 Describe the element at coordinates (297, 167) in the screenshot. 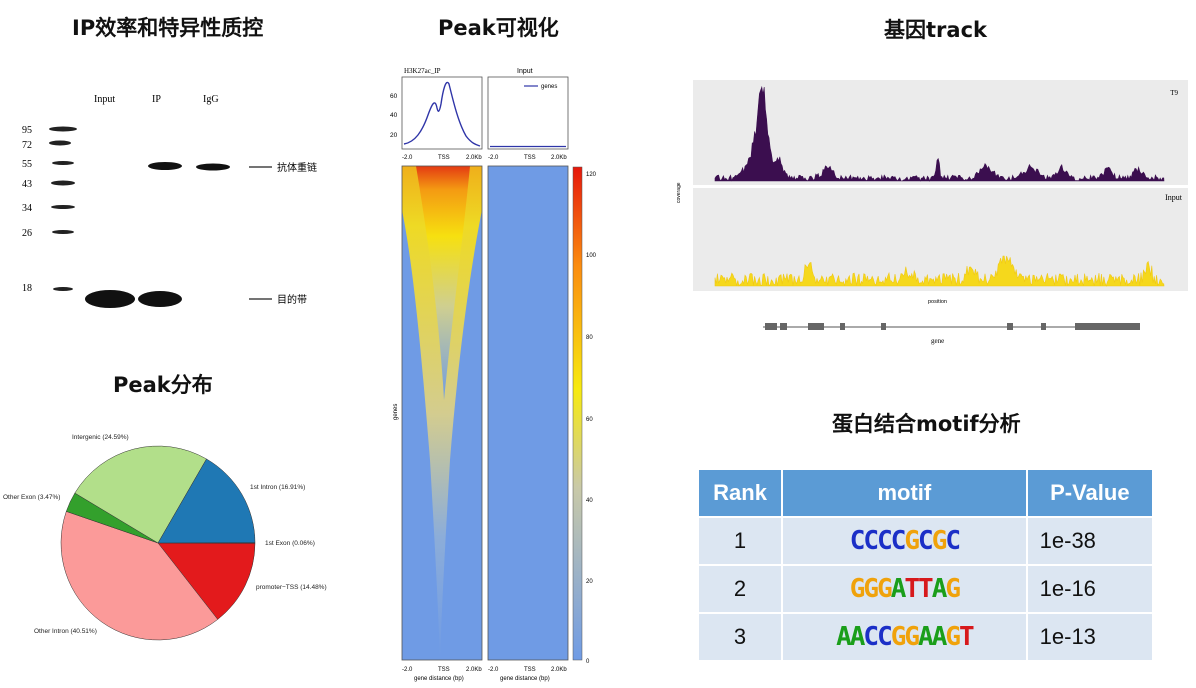

I see `annotation-heavy-chain: 抗体重链` at that location.